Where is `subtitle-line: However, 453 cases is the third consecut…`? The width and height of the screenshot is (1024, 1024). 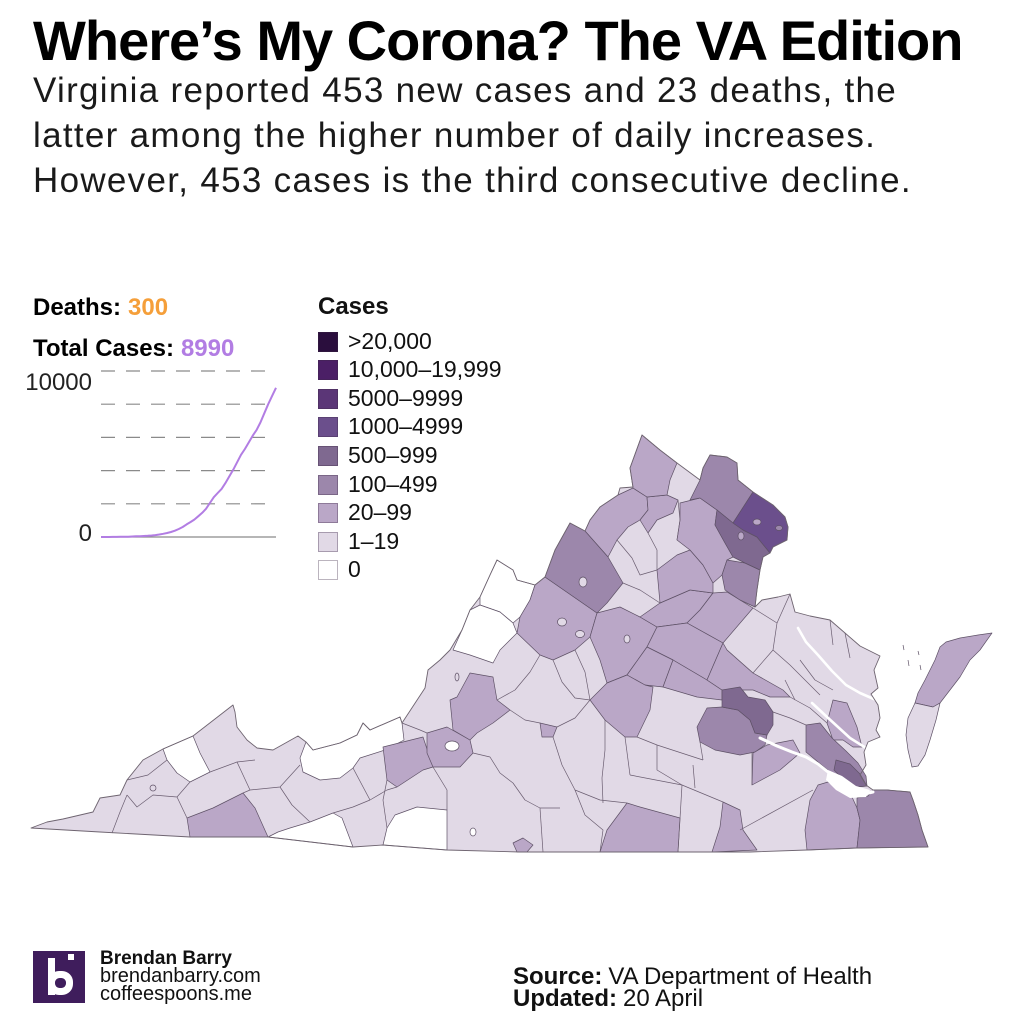 subtitle-line: However, 453 cases is the third consecut… is located at coordinates (472, 180).